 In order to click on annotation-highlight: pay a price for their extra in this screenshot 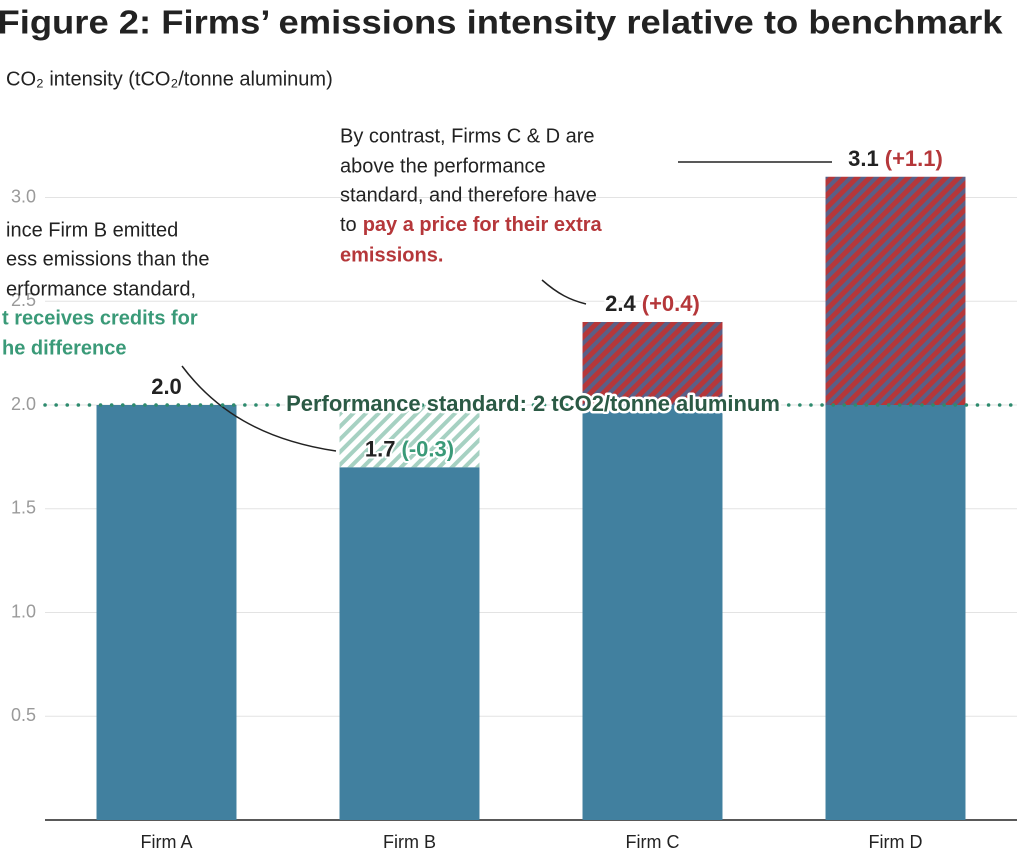, I will do `click(483, 225)`.